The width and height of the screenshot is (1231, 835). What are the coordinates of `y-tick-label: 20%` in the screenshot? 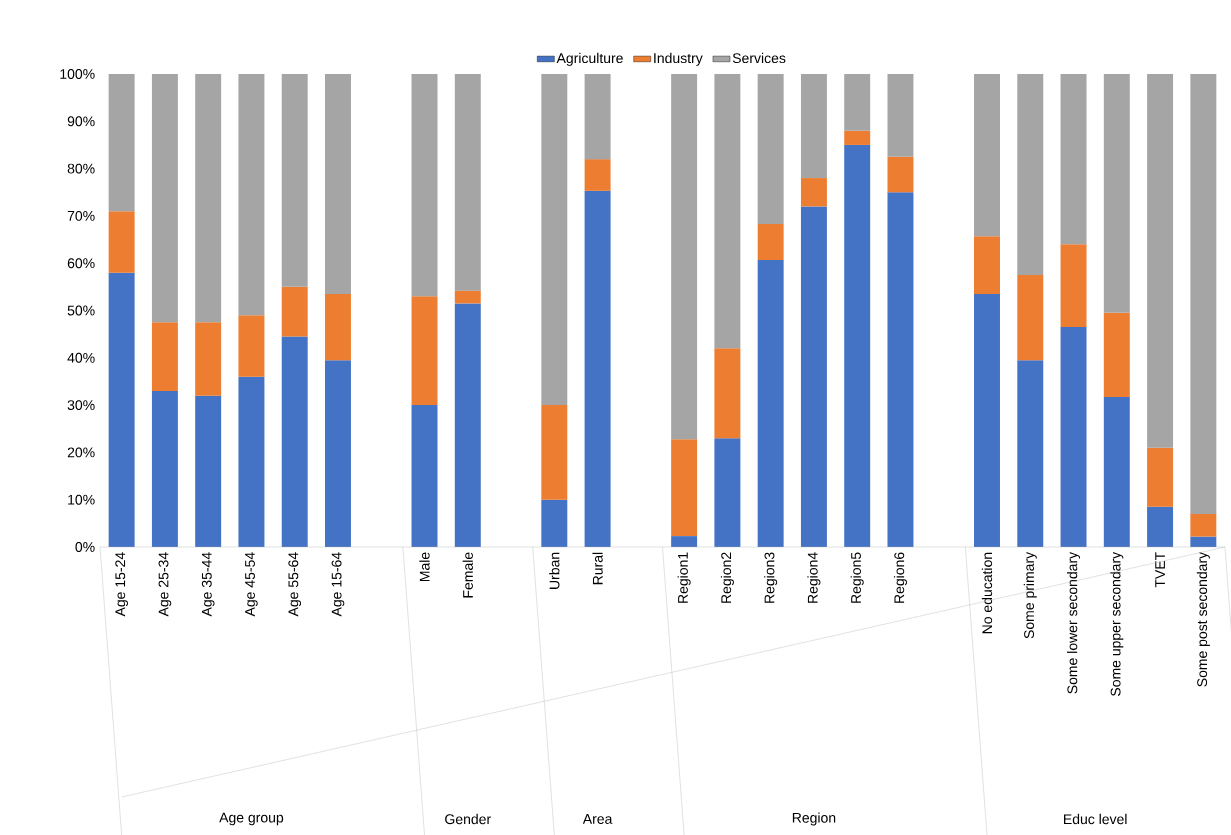 It's located at (81, 452).